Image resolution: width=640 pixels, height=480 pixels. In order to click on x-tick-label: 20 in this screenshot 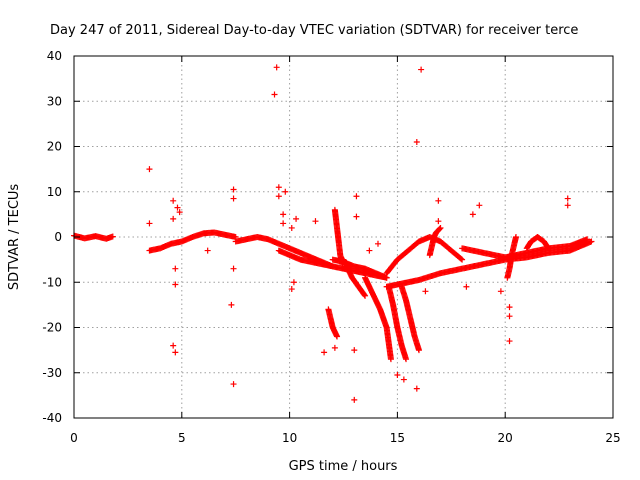, I will do `click(505, 438)`.